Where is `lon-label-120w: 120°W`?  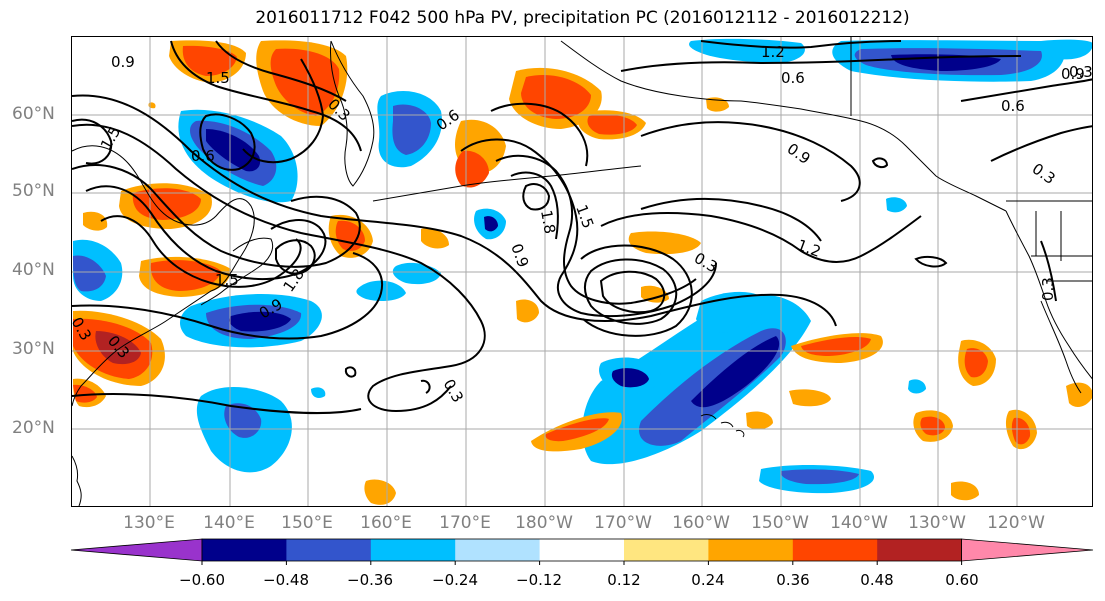 lon-label-120w: 120°W is located at coordinates (1016, 523).